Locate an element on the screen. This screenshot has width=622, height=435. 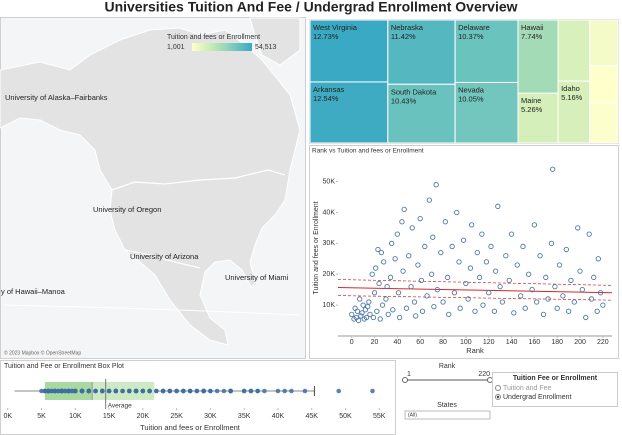
states-dropdown is located at coordinates (447, 415).